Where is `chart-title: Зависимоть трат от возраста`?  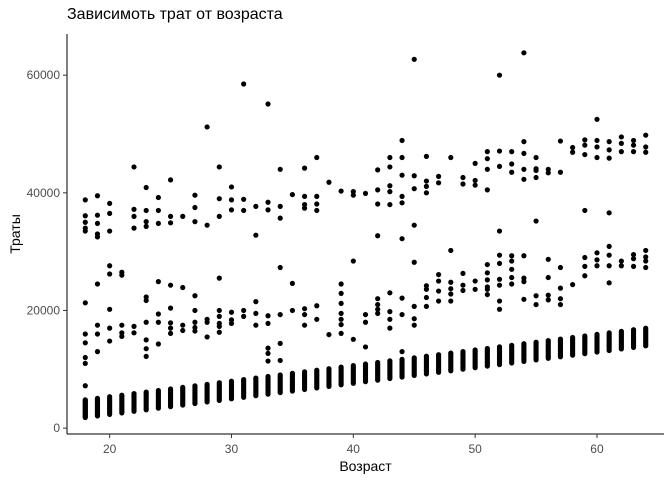
chart-title: Зависимоть трат от возраста is located at coordinates (175, 14).